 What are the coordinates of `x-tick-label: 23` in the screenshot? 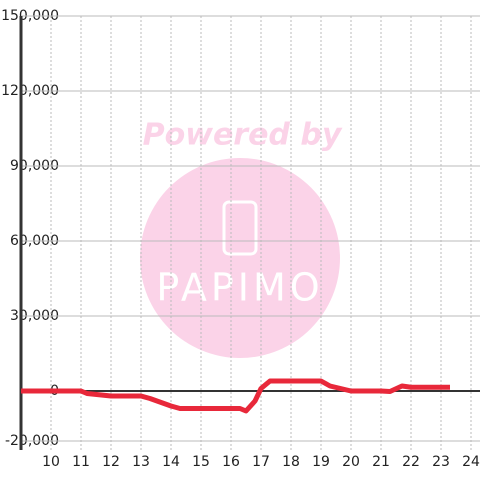 It's located at (441, 462).